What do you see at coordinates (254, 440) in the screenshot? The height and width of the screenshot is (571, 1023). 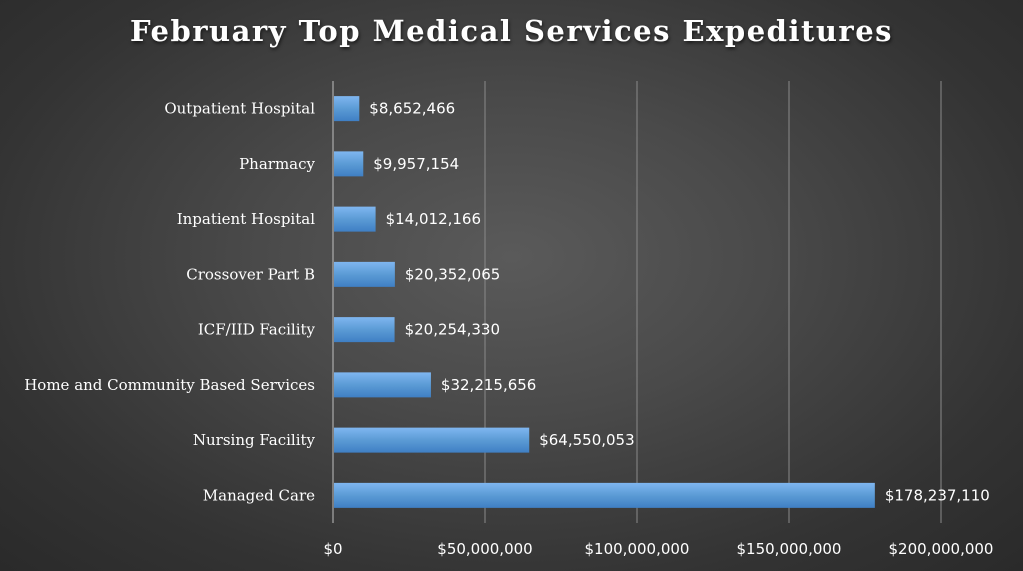 I see `category-label: Nursing Facility` at bounding box center [254, 440].